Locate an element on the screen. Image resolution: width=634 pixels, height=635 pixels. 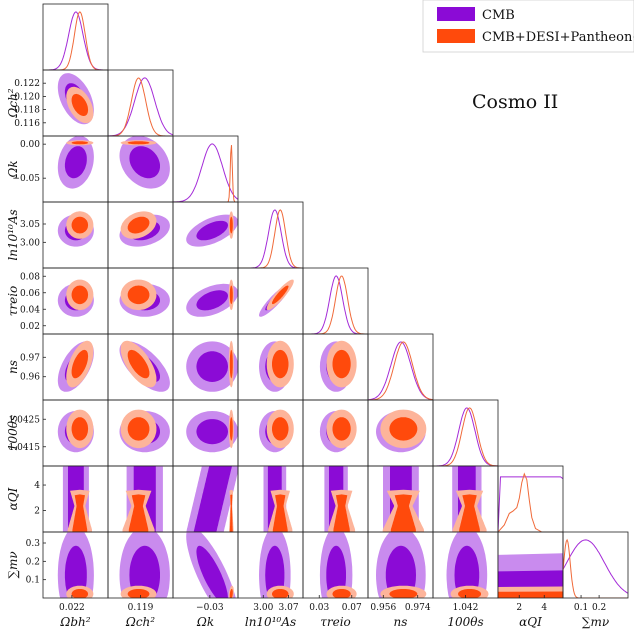
y-tick-label: 3.05 is located at coordinates (30, 225).